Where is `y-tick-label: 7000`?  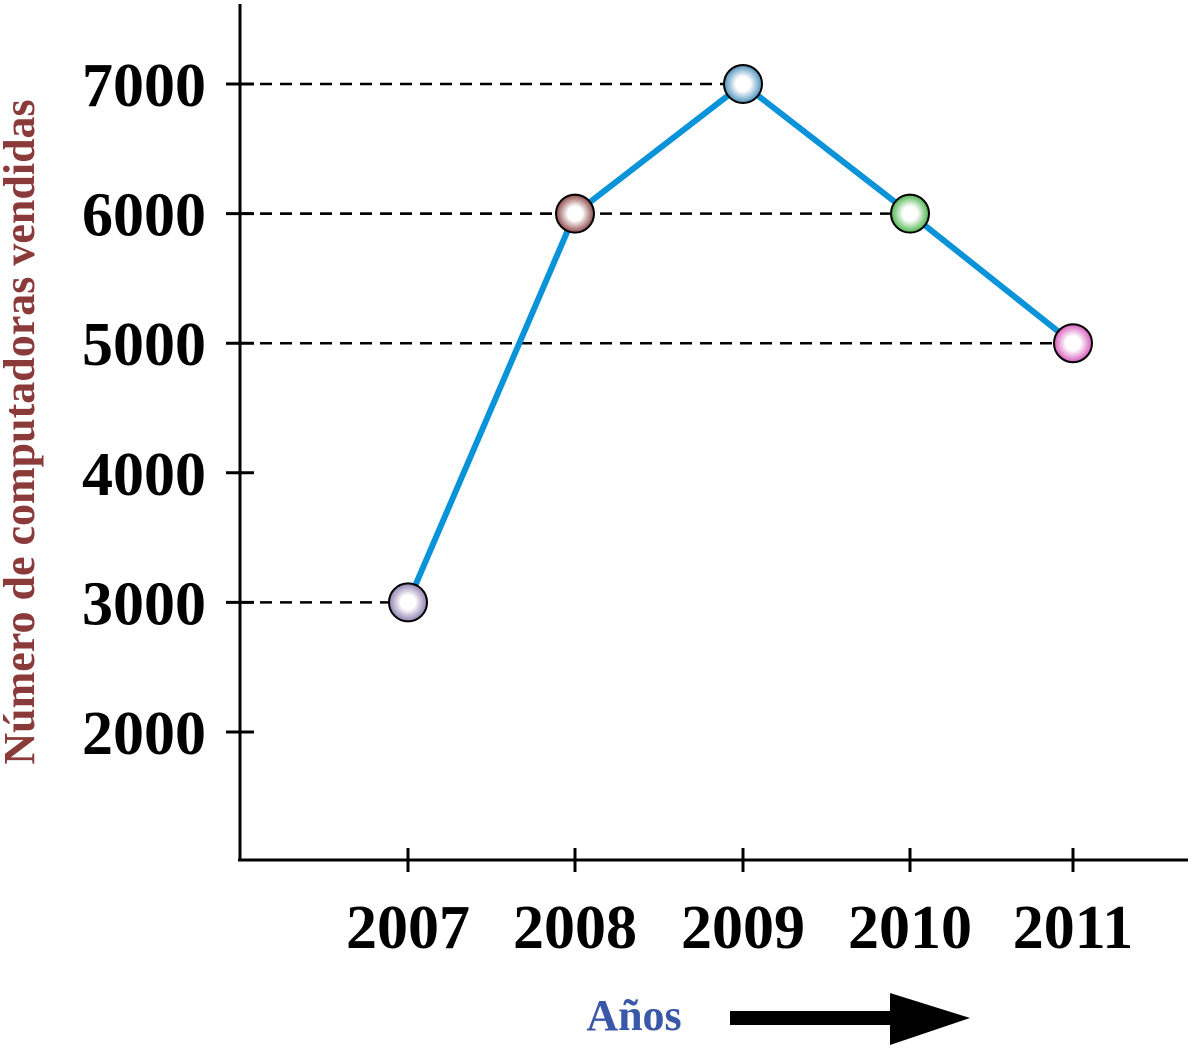 y-tick-label: 7000 is located at coordinates (144, 86).